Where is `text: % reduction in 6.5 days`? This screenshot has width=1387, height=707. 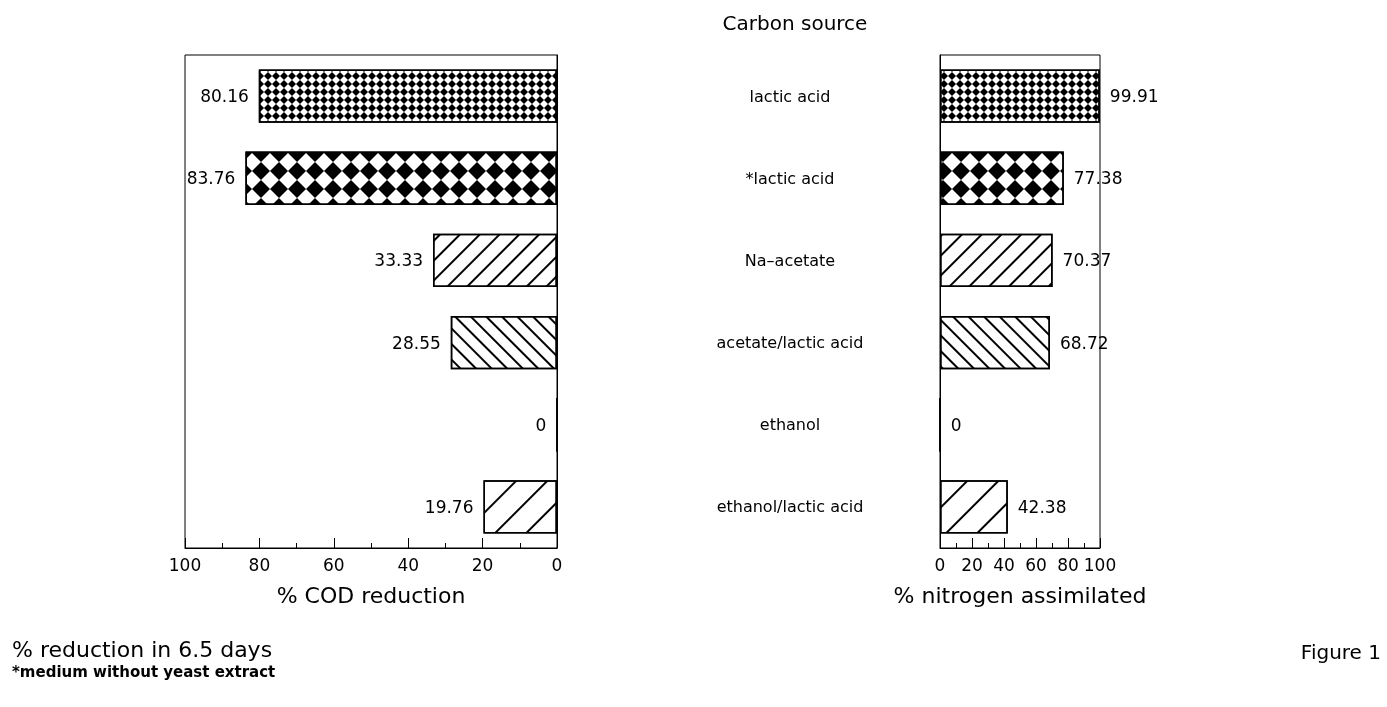
text: % reduction in 6.5 days is located at coordinates (142, 649).